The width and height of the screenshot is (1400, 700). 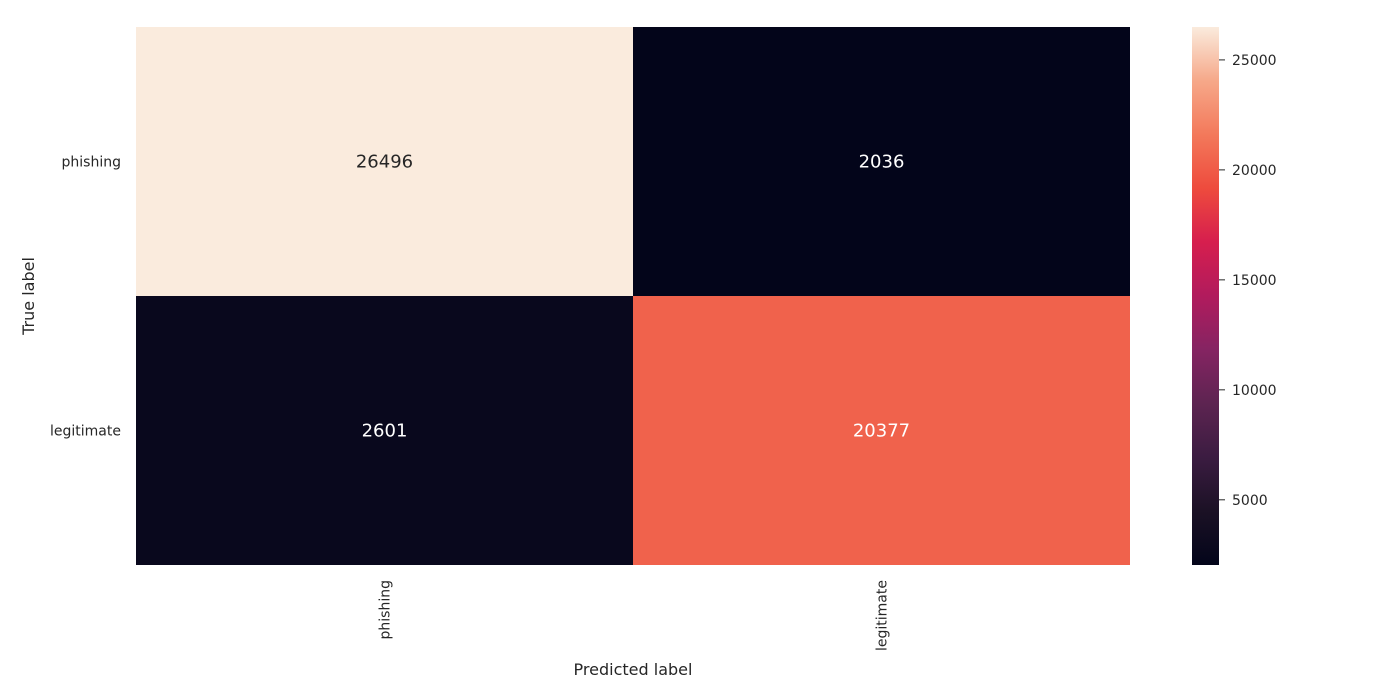 What do you see at coordinates (386, 609) in the screenshot?
I see `x-tick-label: phishing` at bounding box center [386, 609].